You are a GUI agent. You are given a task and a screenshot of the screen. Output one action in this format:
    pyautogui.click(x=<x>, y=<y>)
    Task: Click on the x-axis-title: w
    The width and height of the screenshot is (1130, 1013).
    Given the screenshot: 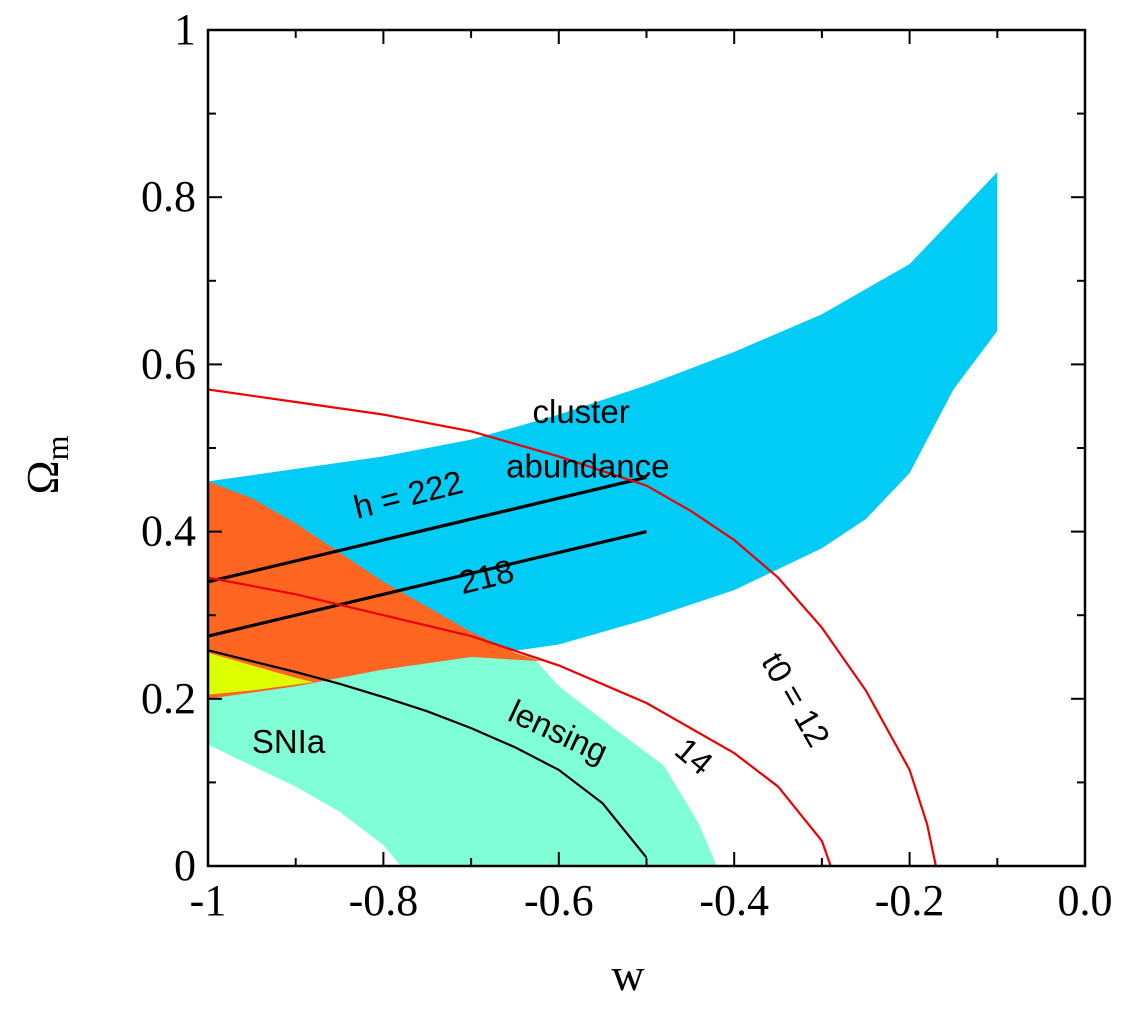 What is the action you would take?
    pyautogui.click(x=628, y=974)
    